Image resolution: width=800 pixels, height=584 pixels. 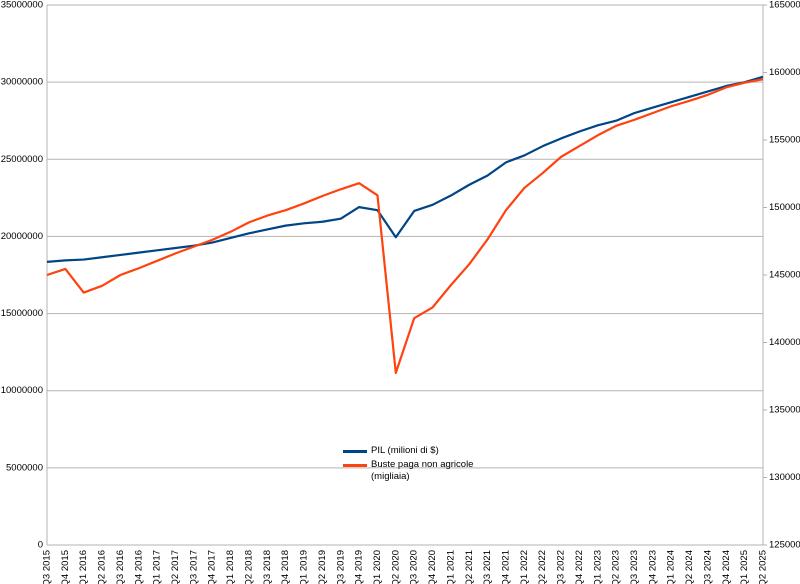 I want to click on x-tick-label: Q3 2020, so click(x=414, y=567).